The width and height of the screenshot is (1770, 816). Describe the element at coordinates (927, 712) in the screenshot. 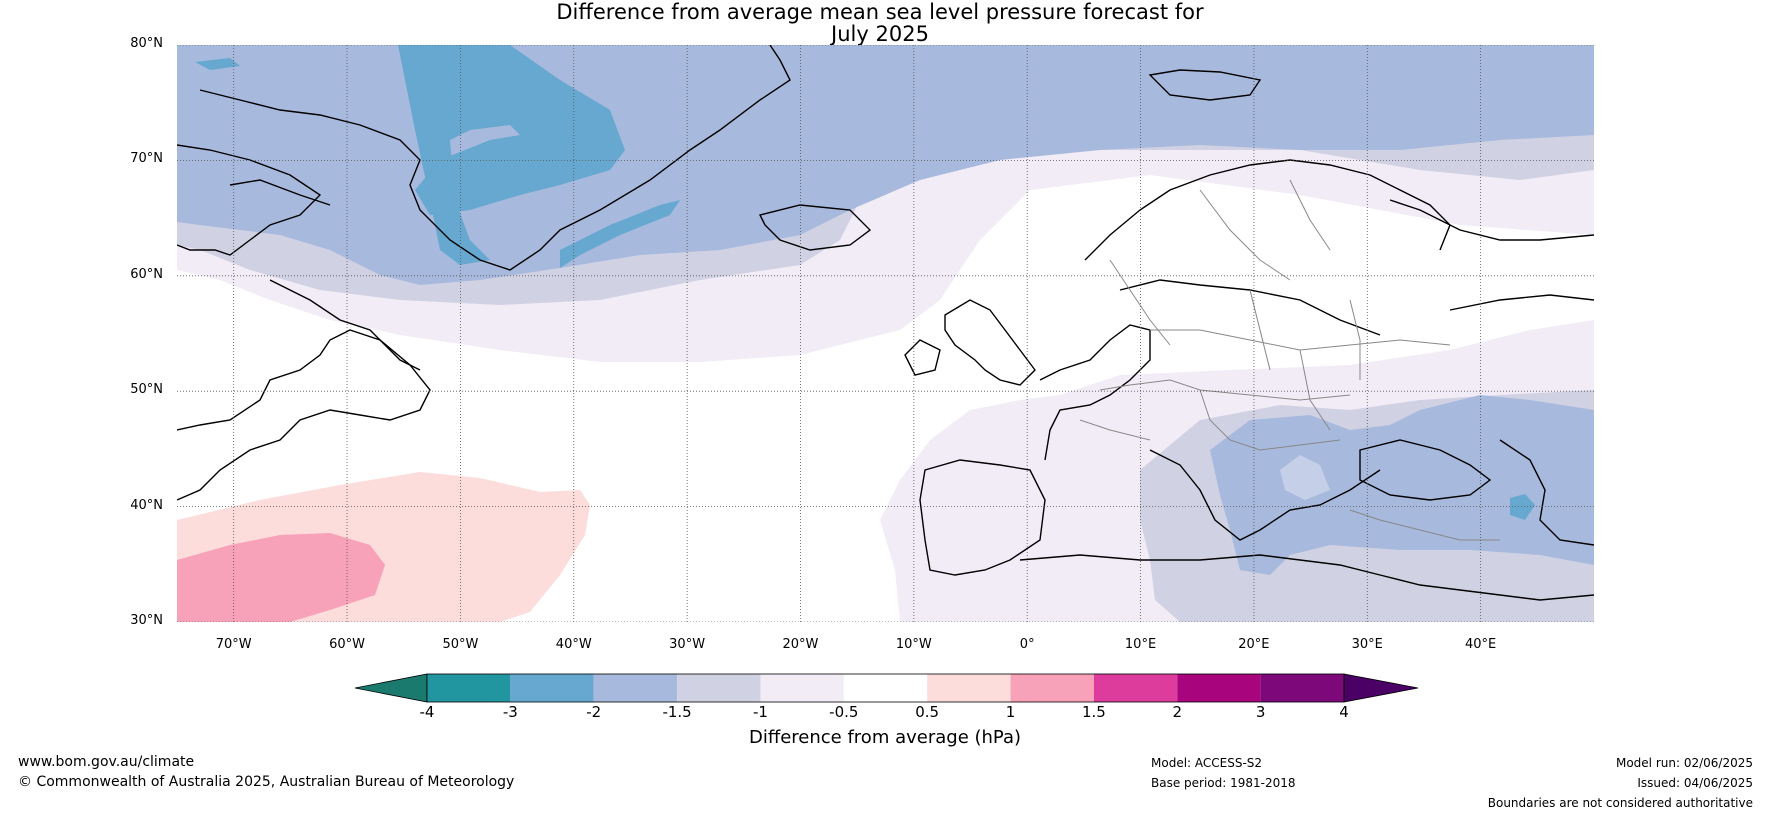

I see `colorbar-tick-label: 0.5` at that location.